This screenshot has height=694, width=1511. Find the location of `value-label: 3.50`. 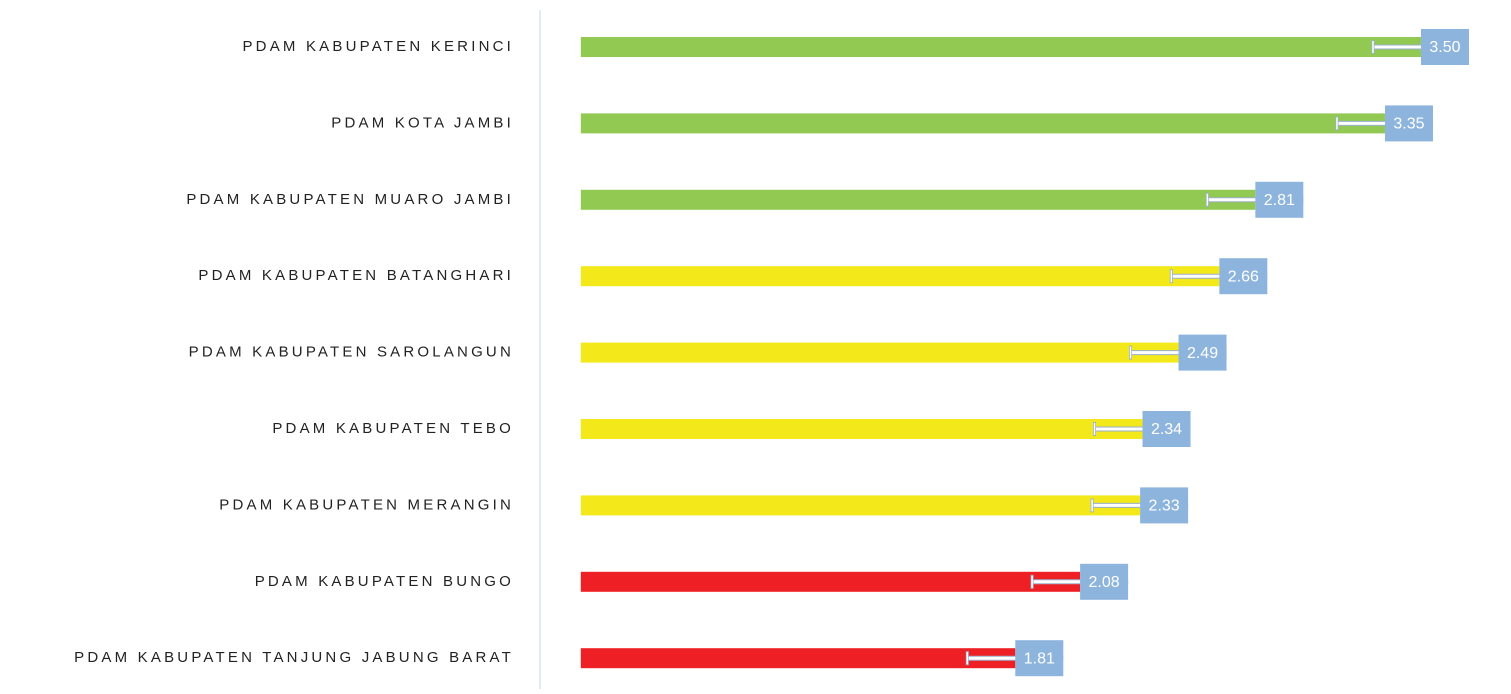

value-label: 3.50 is located at coordinates (1444, 47).